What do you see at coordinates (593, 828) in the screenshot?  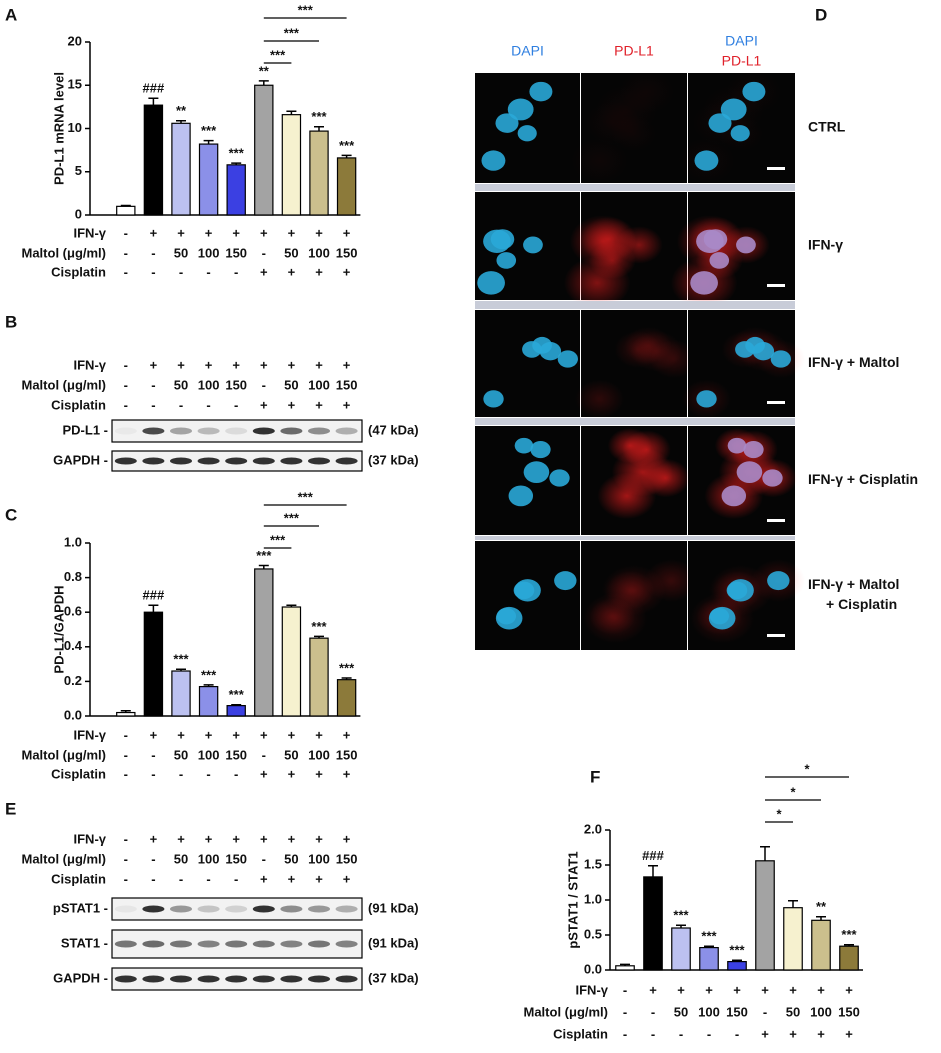 I see `y-tick-label: 2.0` at bounding box center [593, 828].